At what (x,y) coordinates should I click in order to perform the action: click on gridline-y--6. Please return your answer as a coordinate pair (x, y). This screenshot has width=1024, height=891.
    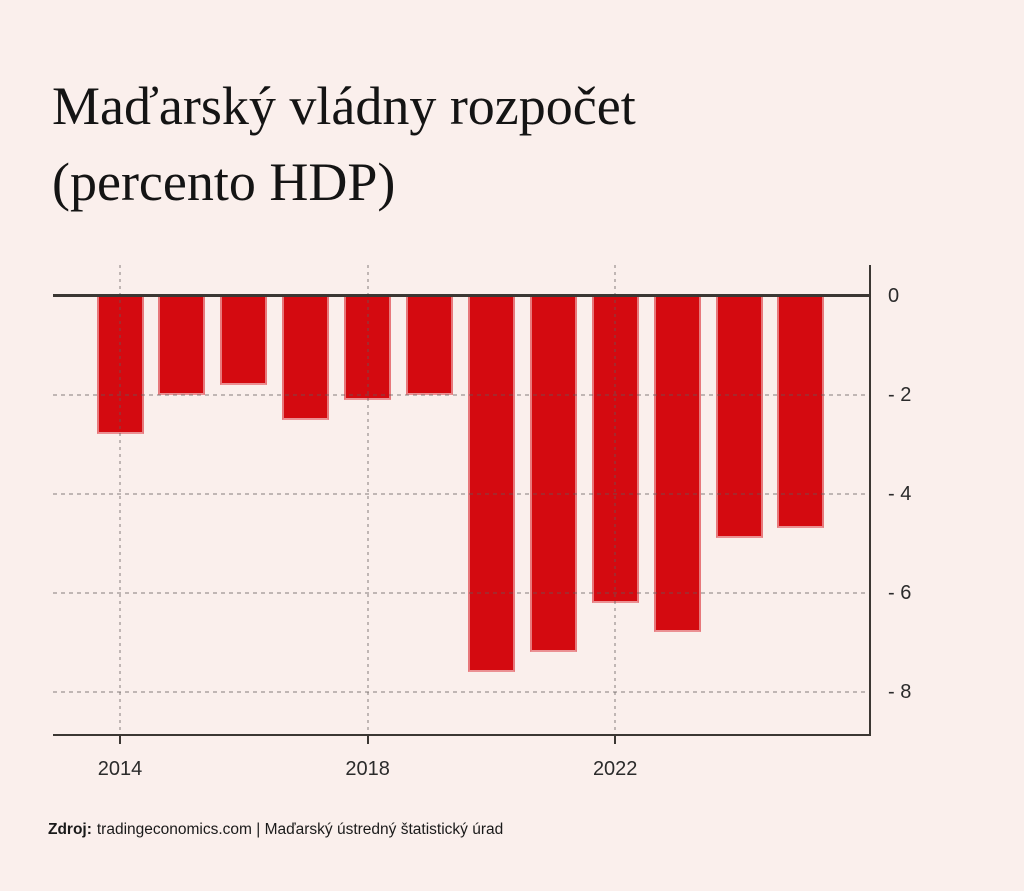
    Looking at the image, I should click on (461, 592).